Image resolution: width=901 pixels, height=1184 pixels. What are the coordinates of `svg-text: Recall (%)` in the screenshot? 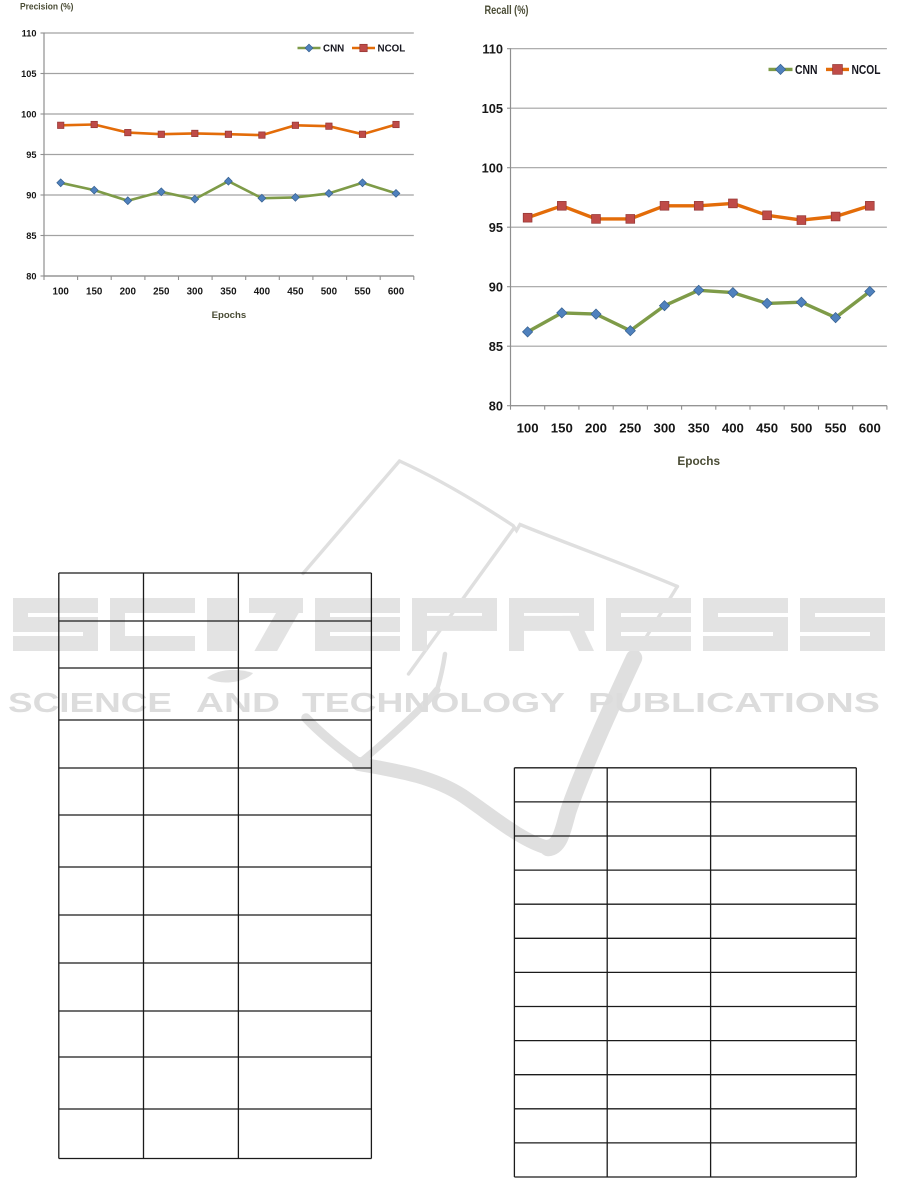 It's located at (507, 10).